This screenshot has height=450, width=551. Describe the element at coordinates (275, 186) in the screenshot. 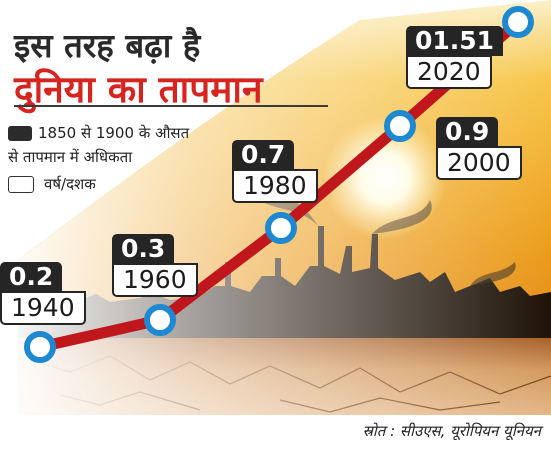

I see `year-label: 1980` at that location.